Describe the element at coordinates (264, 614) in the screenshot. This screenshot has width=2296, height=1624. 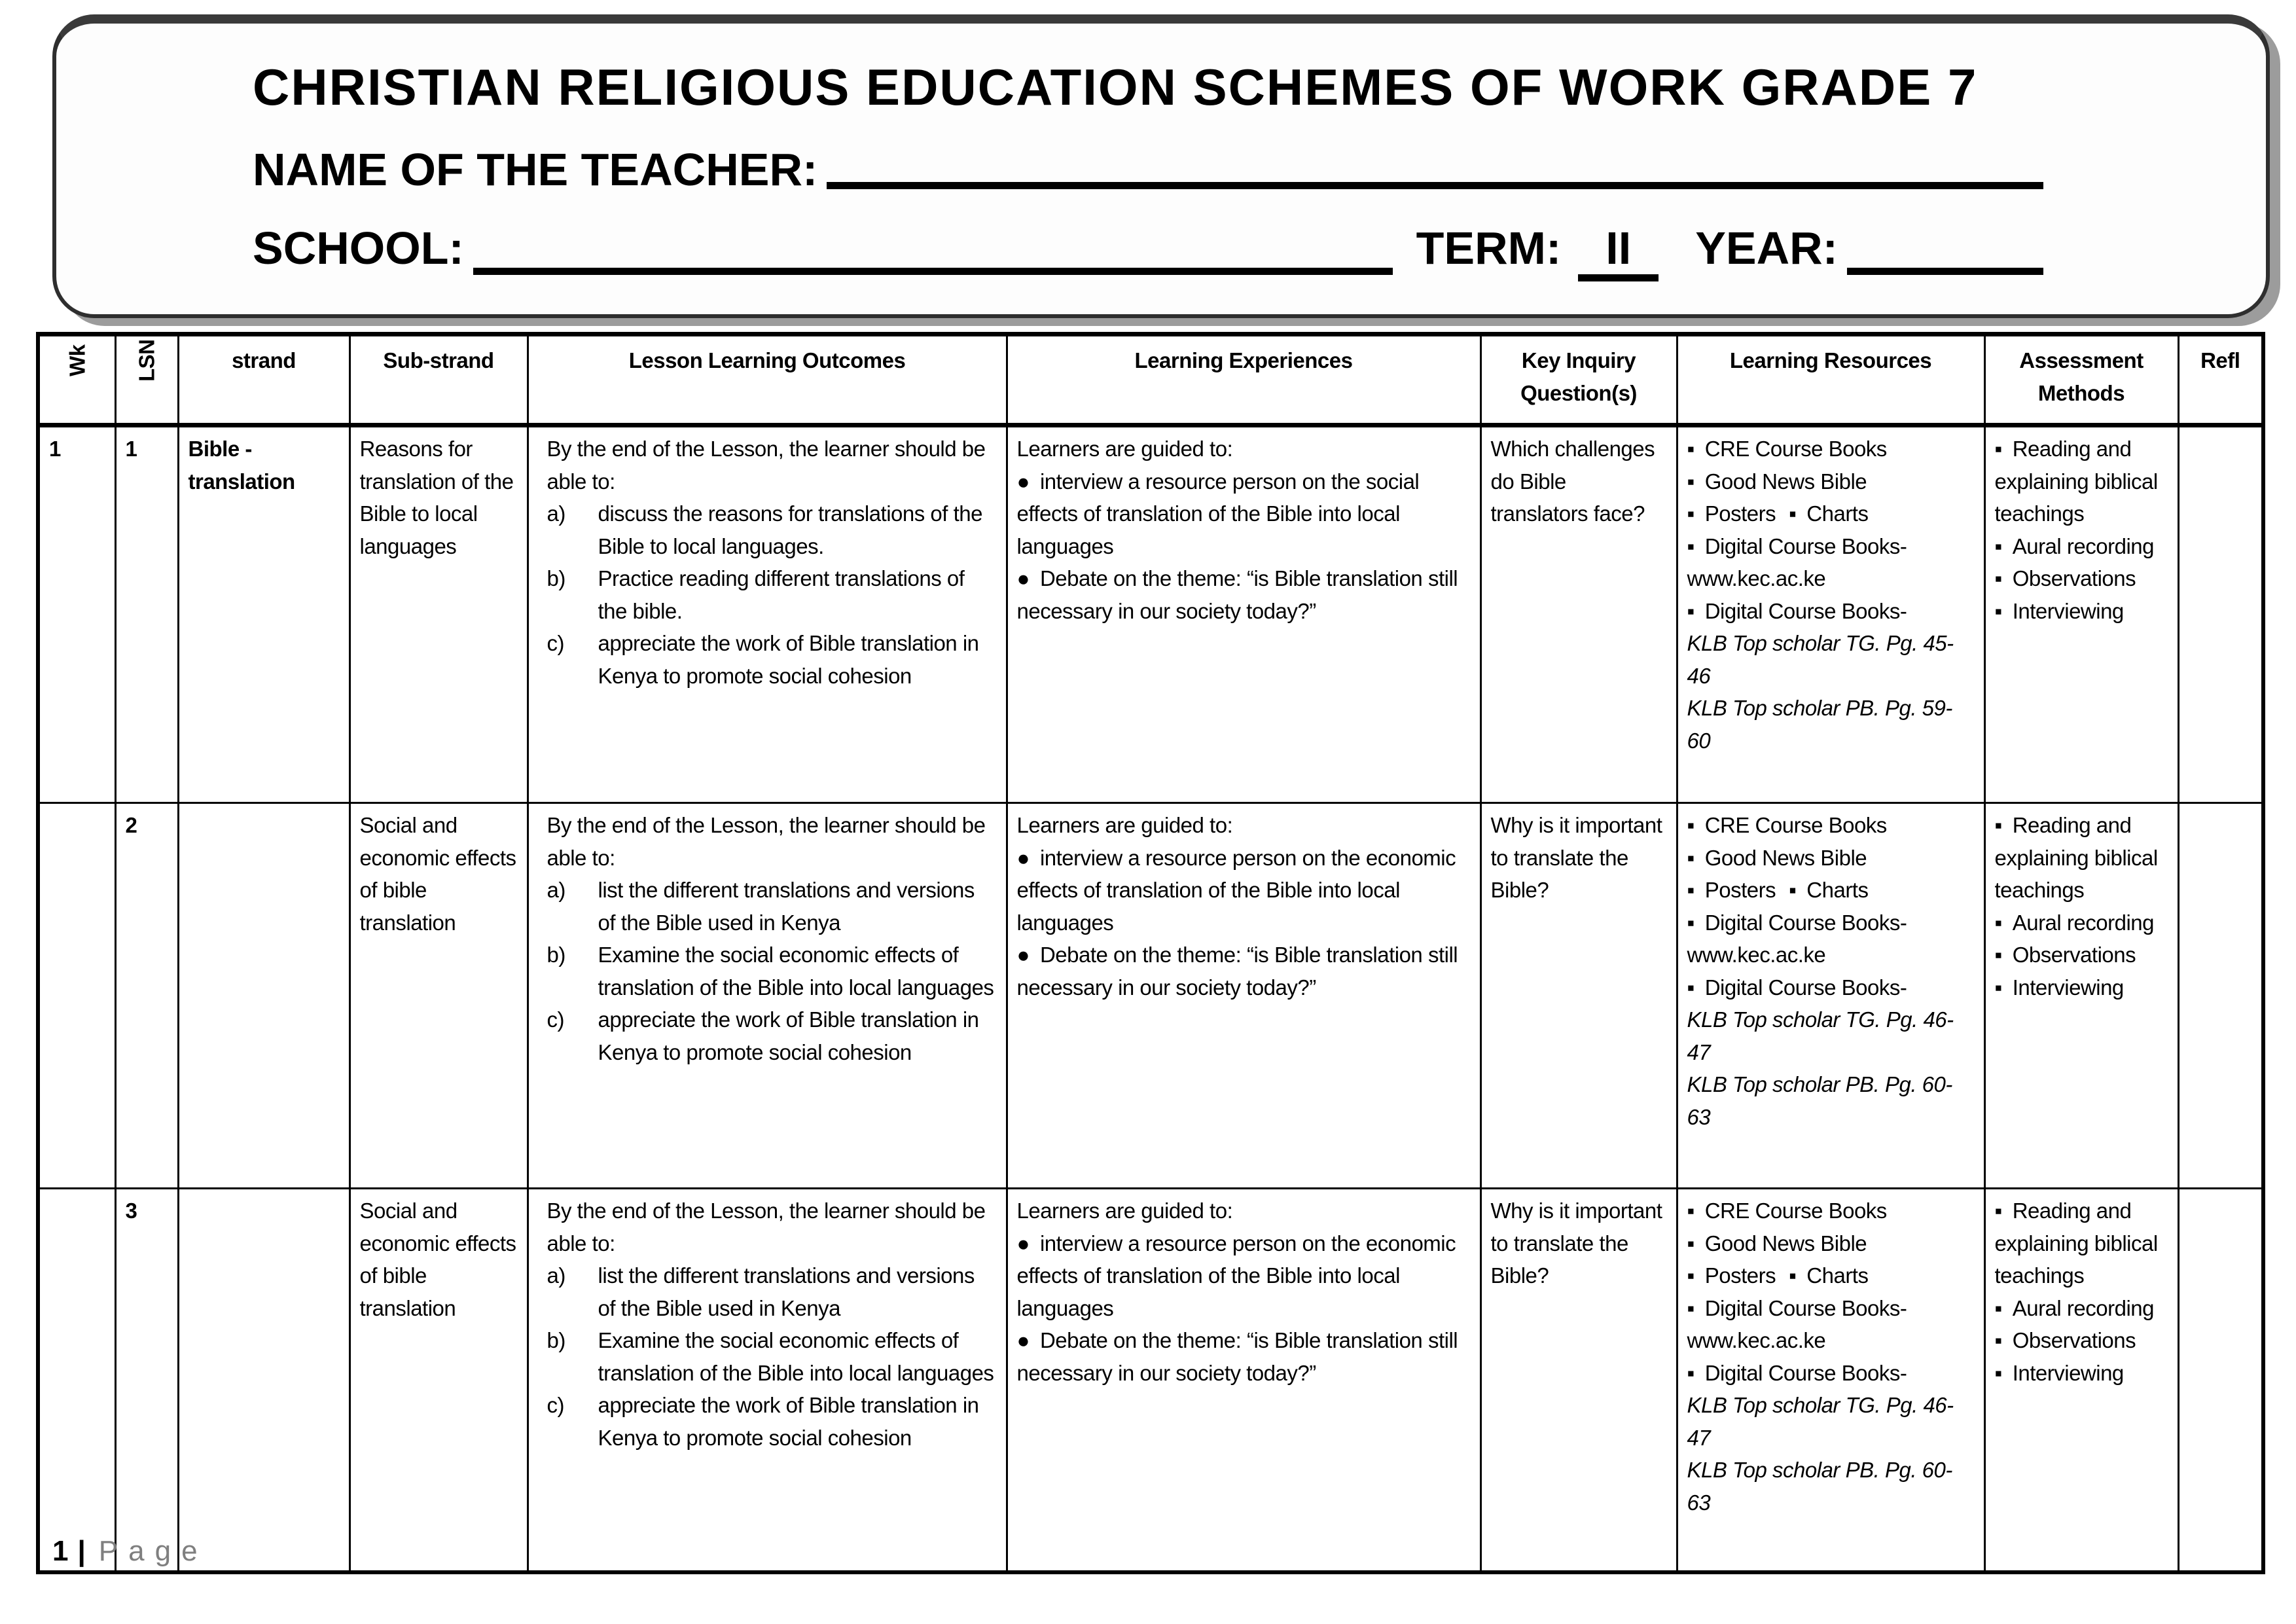
I see `cell-strand: Bible - translation` at that location.